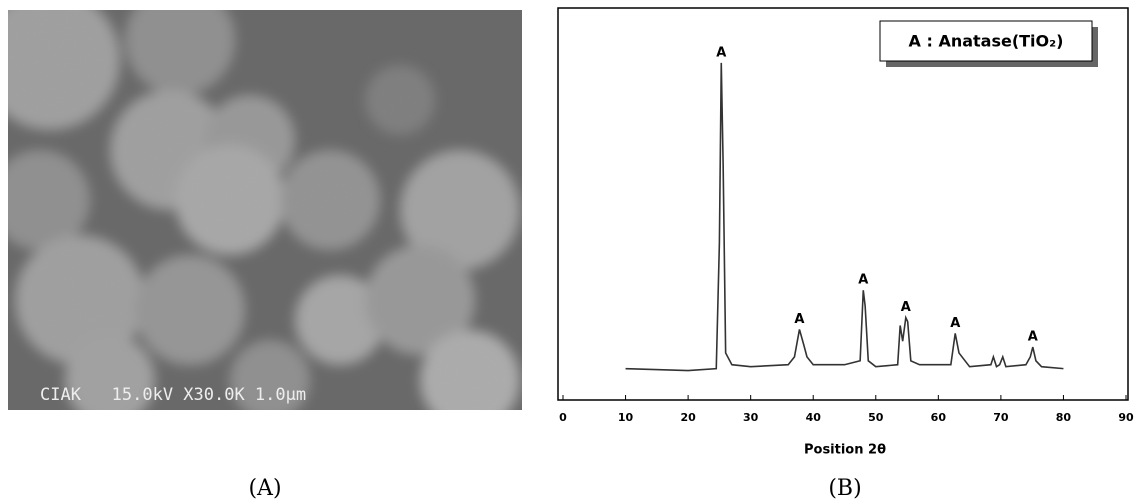  I want to click on legend-text: A : Anatase(TiO₂), so click(986, 41).